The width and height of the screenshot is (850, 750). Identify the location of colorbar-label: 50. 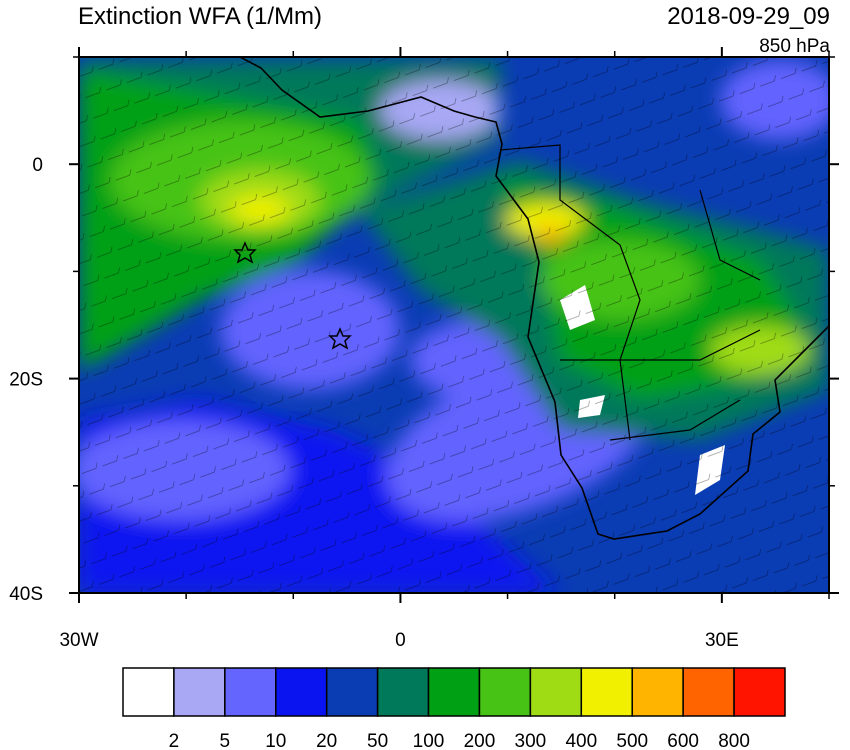
(377, 740).